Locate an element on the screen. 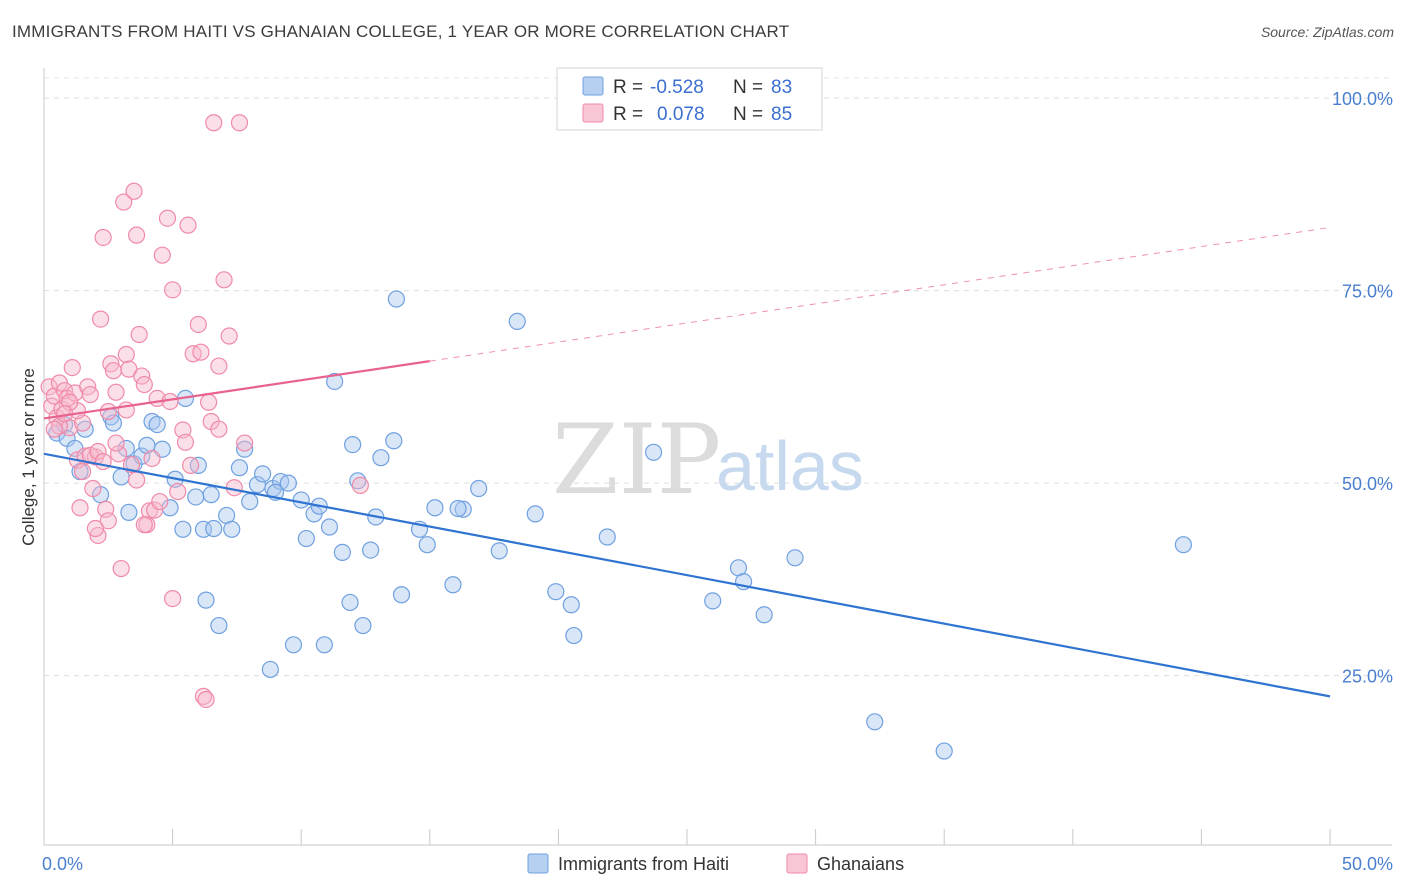 This screenshot has width=1406, height=892. watermark-zip: ZIP is located at coordinates (636, 460).